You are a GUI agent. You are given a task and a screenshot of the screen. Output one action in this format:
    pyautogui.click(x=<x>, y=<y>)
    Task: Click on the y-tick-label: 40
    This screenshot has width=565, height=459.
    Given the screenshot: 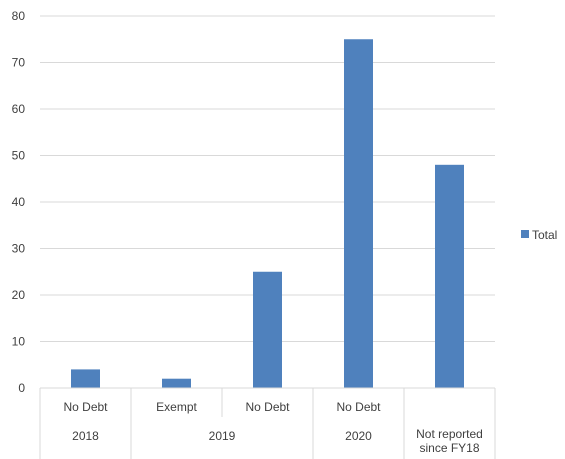 What is the action you would take?
    pyautogui.click(x=19, y=202)
    